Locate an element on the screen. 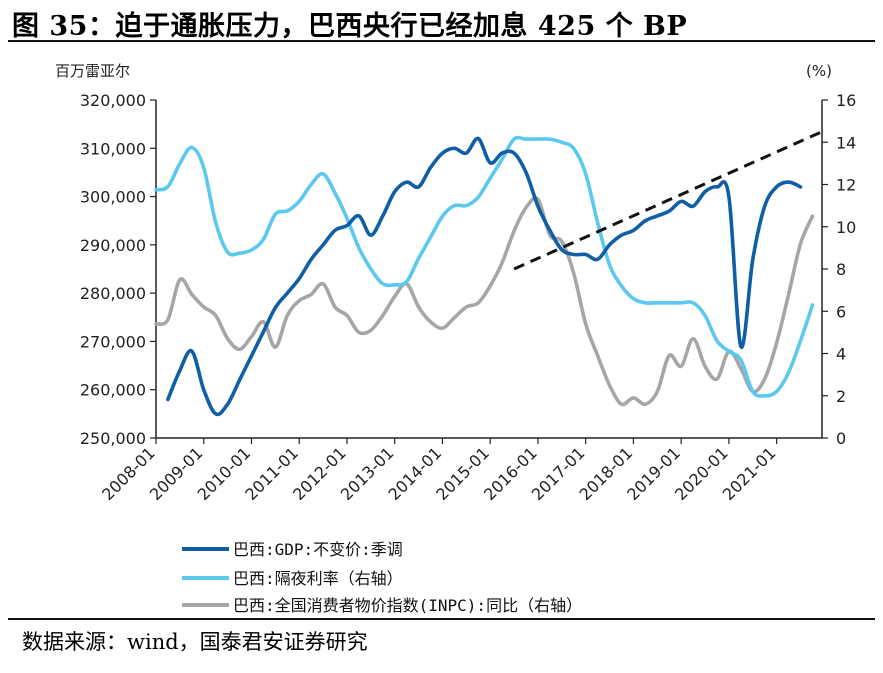  right-tick-label: 0 is located at coordinates (841, 438).